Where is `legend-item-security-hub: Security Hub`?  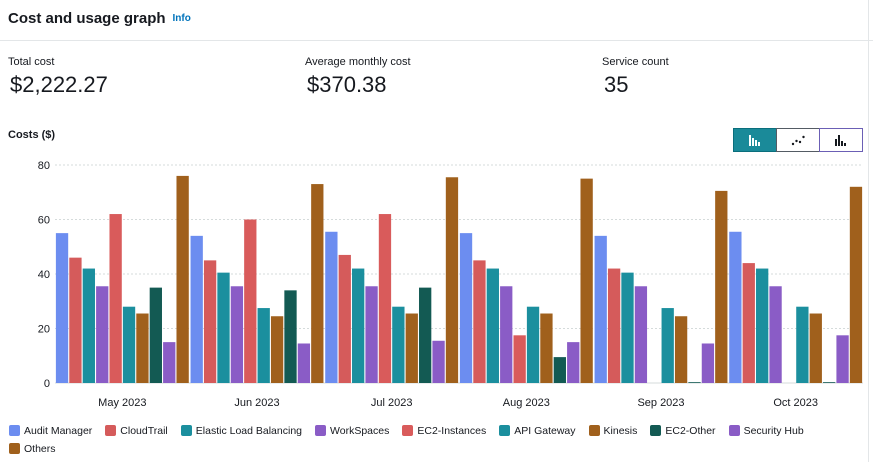 legend-item-security-hub: Security Hub is located at coordinates (766, 430).